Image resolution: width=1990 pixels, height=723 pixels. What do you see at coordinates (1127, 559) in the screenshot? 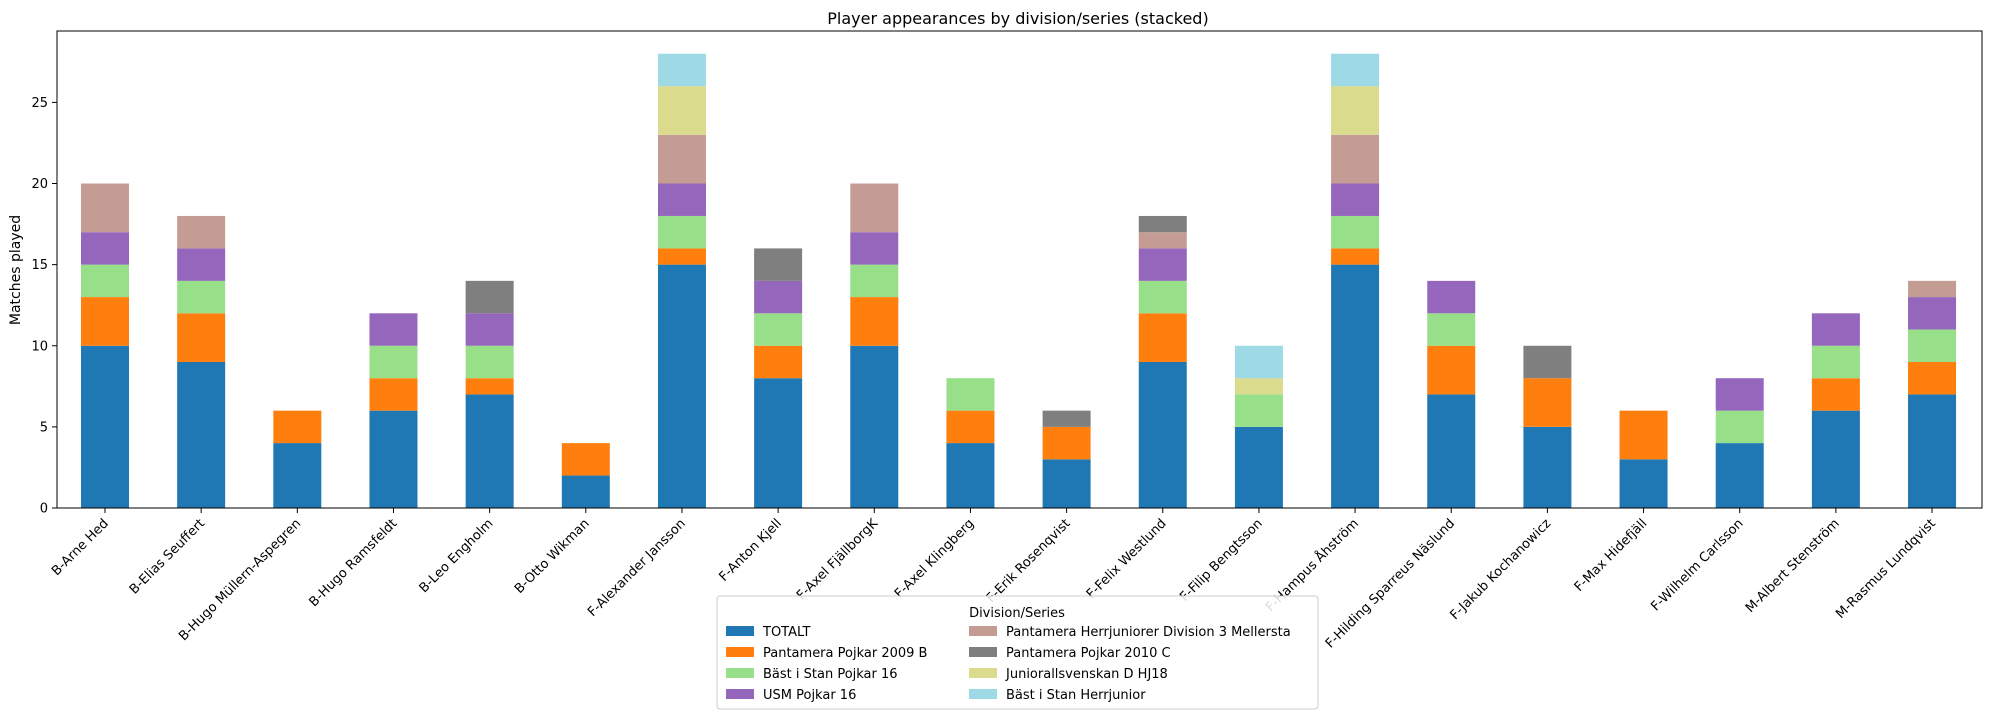
I see `x-tick-label: F-Felix Westlund` at bounding box center [1127, 559].